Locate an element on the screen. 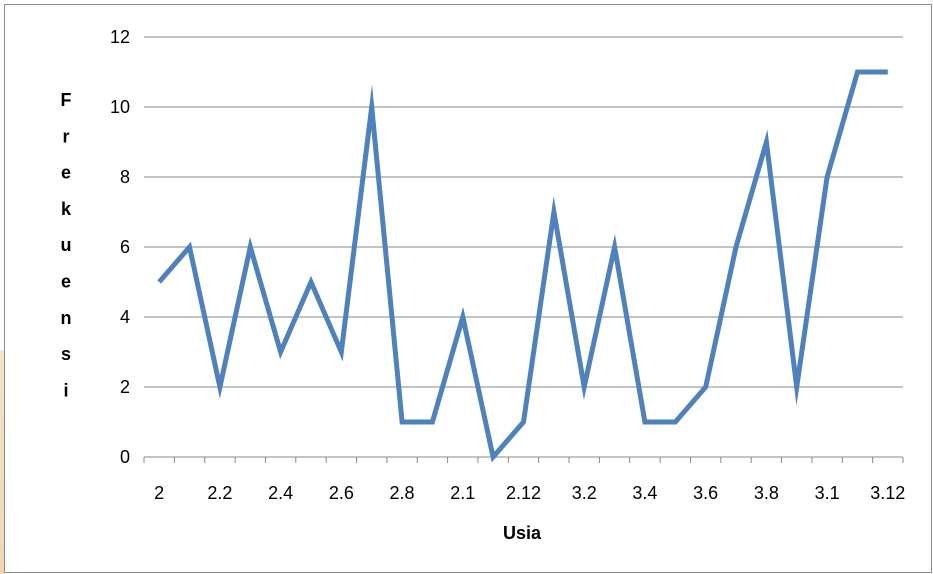 Image resolution: width=933 pixels, height=574 pixels. y-tick-label: 12 is located at coordinates (120, 37).